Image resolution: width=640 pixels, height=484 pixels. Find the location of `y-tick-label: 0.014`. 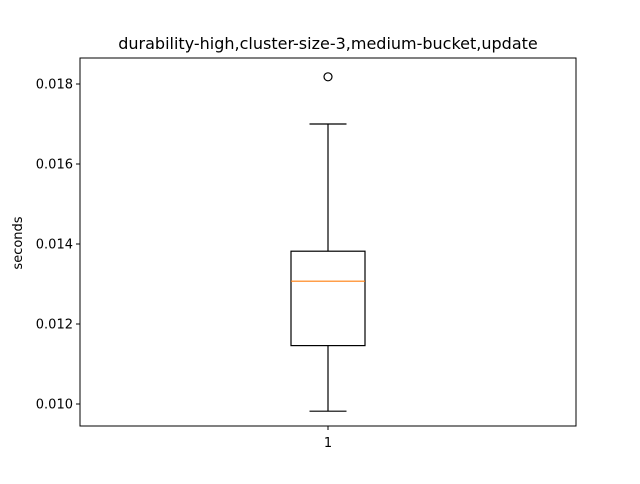

y-tick-label: 0.014 is located at coordinates (54, 245).